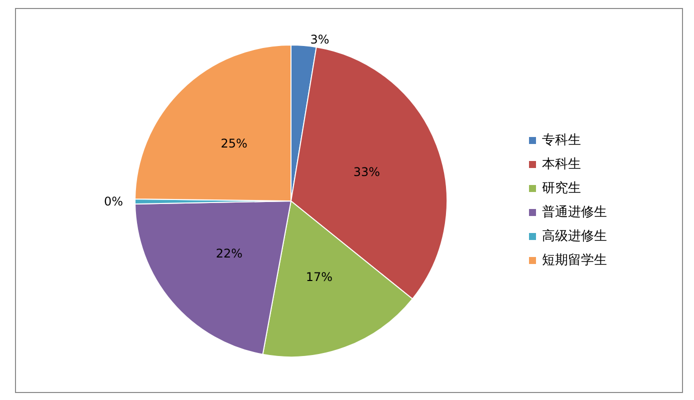  I want to click on legend-label: 高级进修生, so click(574, 236).